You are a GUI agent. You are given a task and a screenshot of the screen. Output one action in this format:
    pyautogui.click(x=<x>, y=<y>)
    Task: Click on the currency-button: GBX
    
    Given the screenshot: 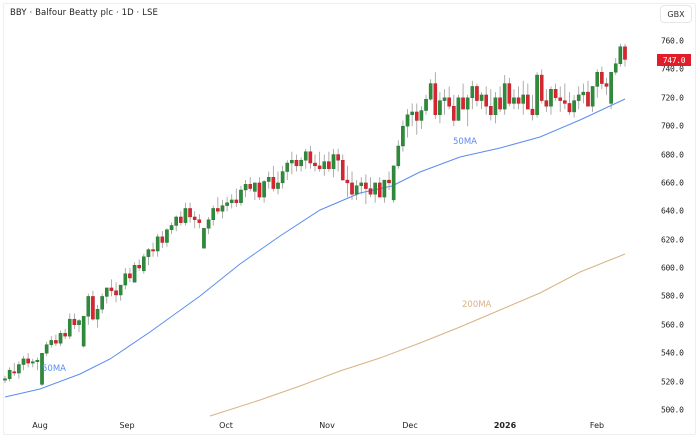 What is the action you would take?
    pyautogui.click(x=676, y=14)
    